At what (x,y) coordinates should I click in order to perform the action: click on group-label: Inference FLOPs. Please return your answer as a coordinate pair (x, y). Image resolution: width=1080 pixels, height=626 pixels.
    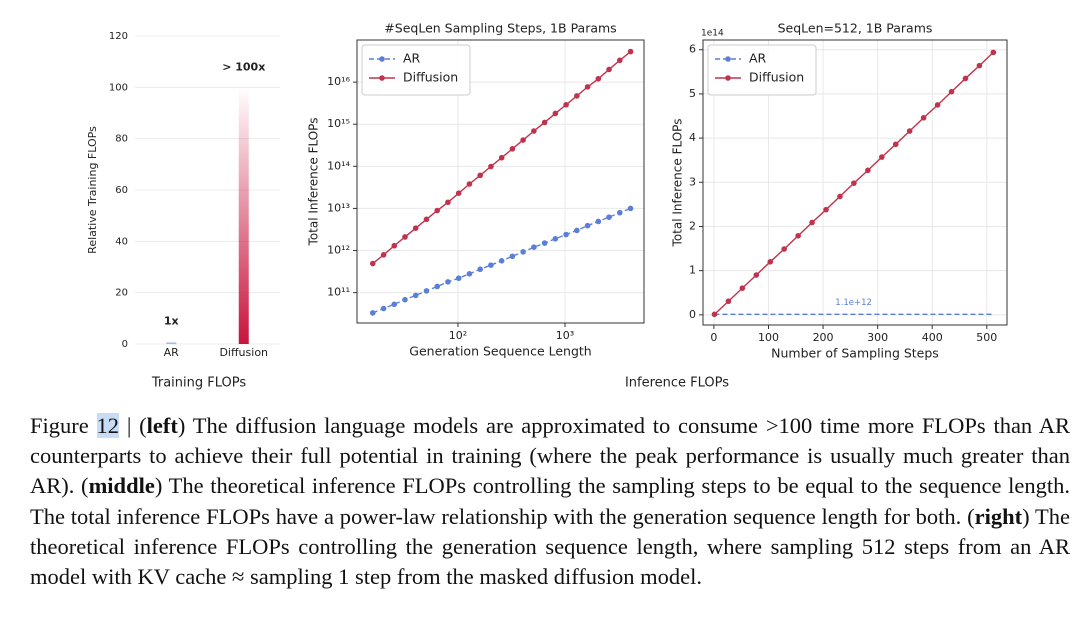
    Looking at the image, I should click on (677, 383).